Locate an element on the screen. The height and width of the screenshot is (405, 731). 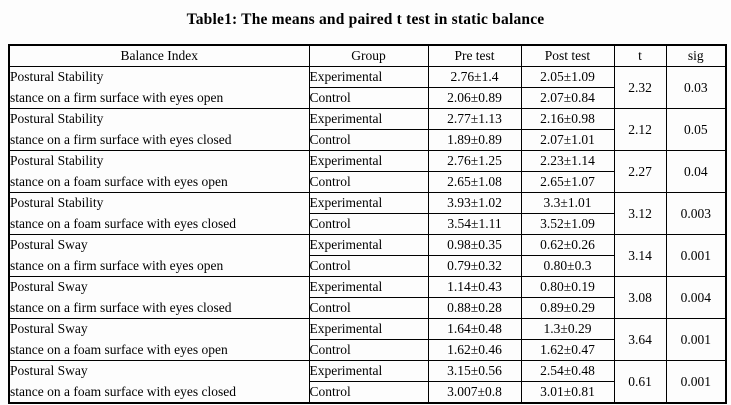
sig-value-cell: 0.04 is located at coordinates (696, 171).